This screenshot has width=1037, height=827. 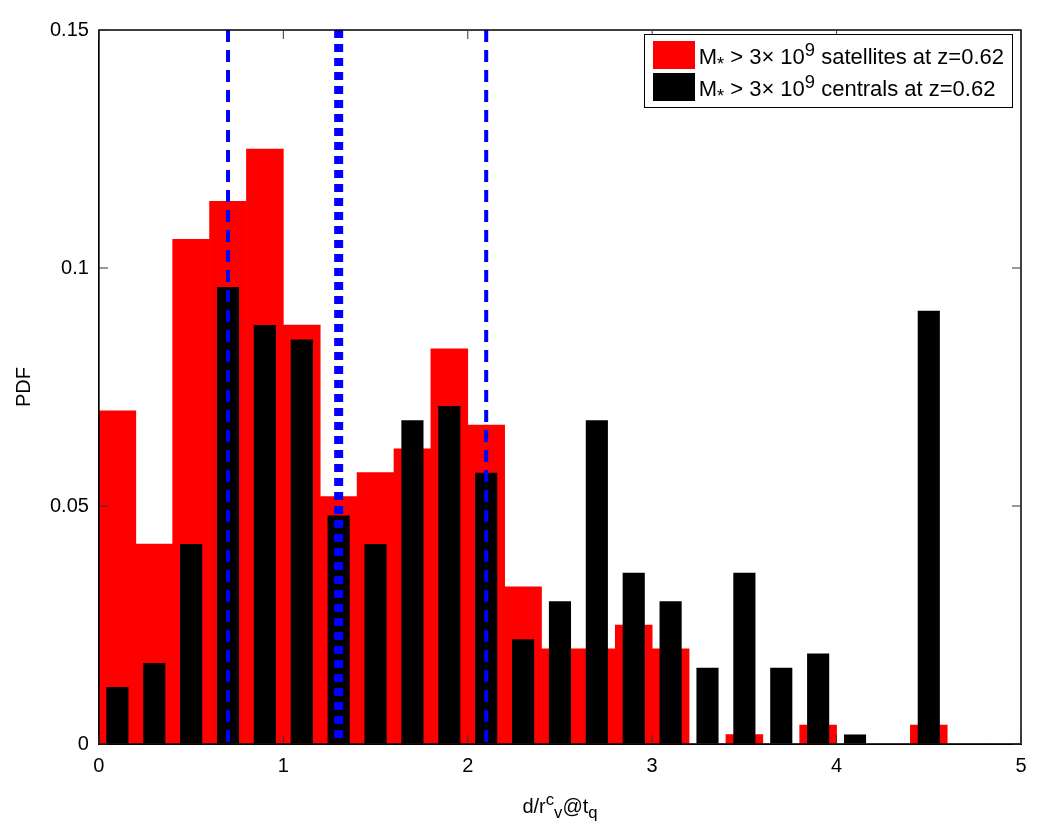 What do you see at coordinates (468, 764) in the screenshot?
I see `x-tick-label: 2` at bounding box center [468, 764].